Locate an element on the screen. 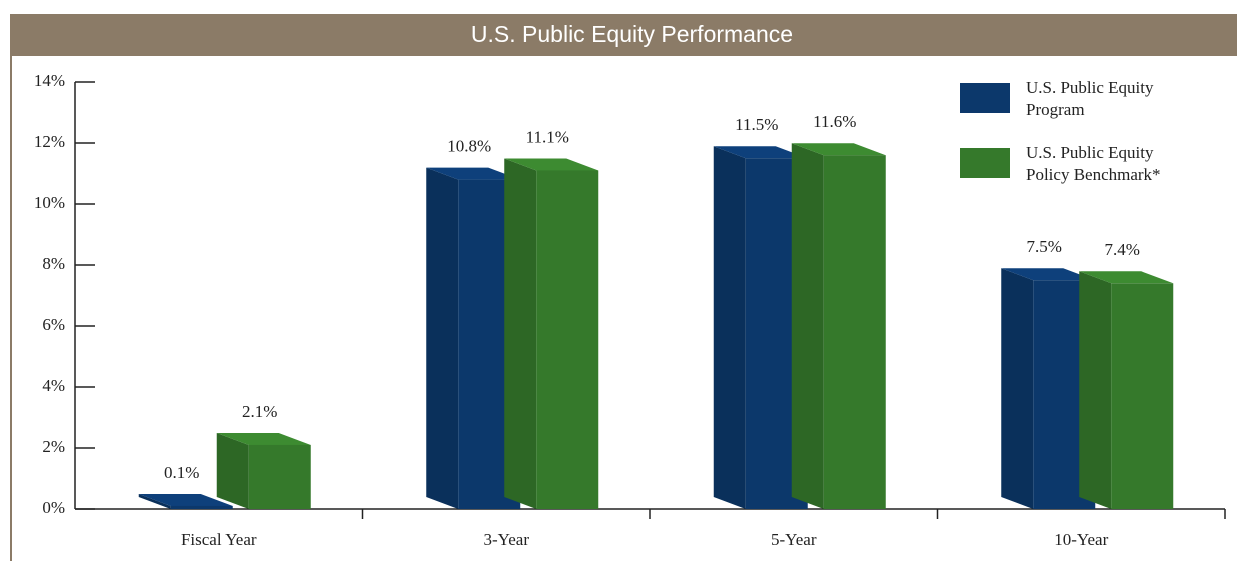 The width and height of the screenshot is (1237, 561). legend-label: U.S. Public Equity Program is located at coordinates (1090, 98).